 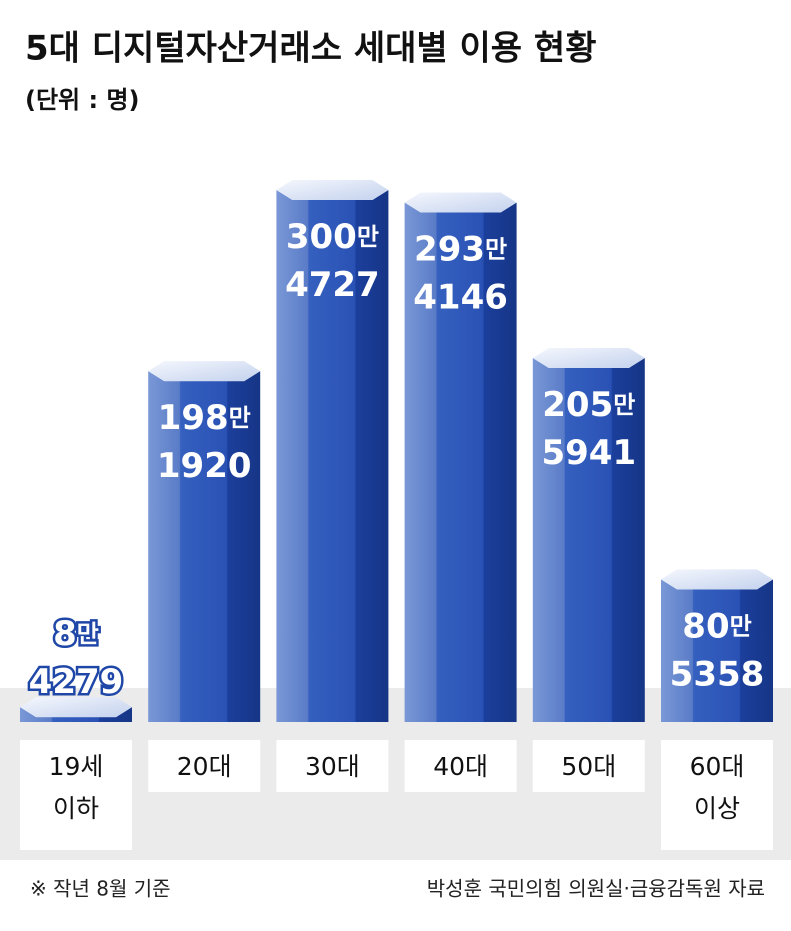 I want to click on value-label-line: 5358, so click(x=717, y=674).